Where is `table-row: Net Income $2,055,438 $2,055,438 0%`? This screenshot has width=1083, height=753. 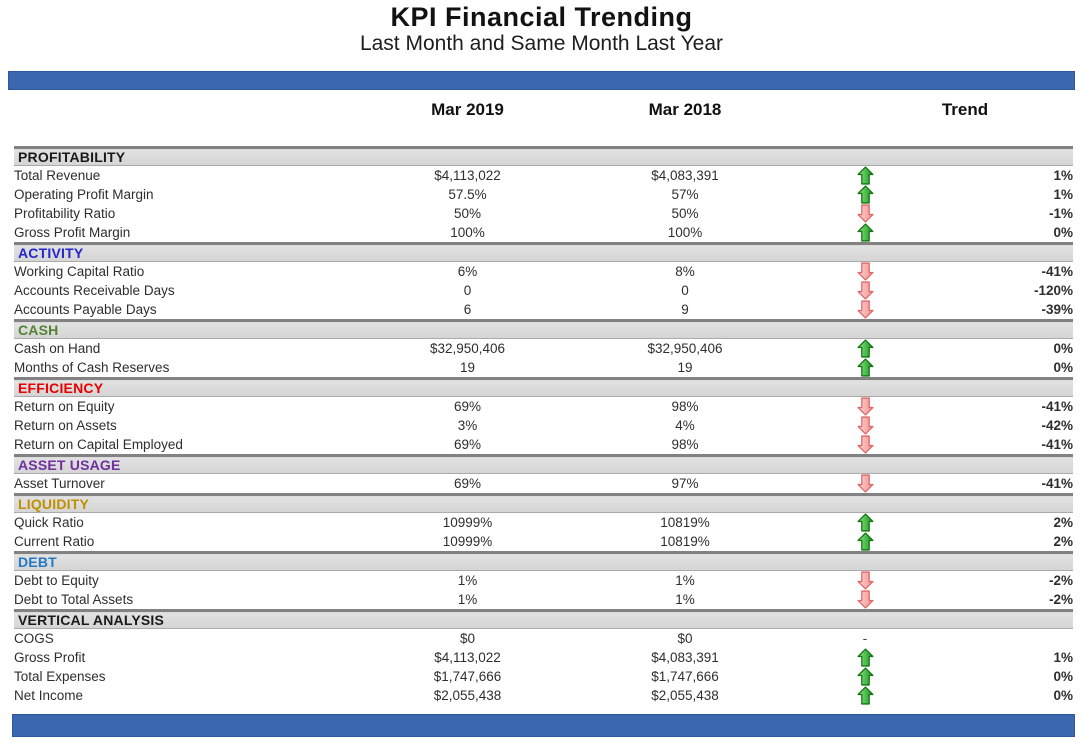 table-row: Net Income $2,055,438 $2,055,438 0% is located at coordinates (543, 695).